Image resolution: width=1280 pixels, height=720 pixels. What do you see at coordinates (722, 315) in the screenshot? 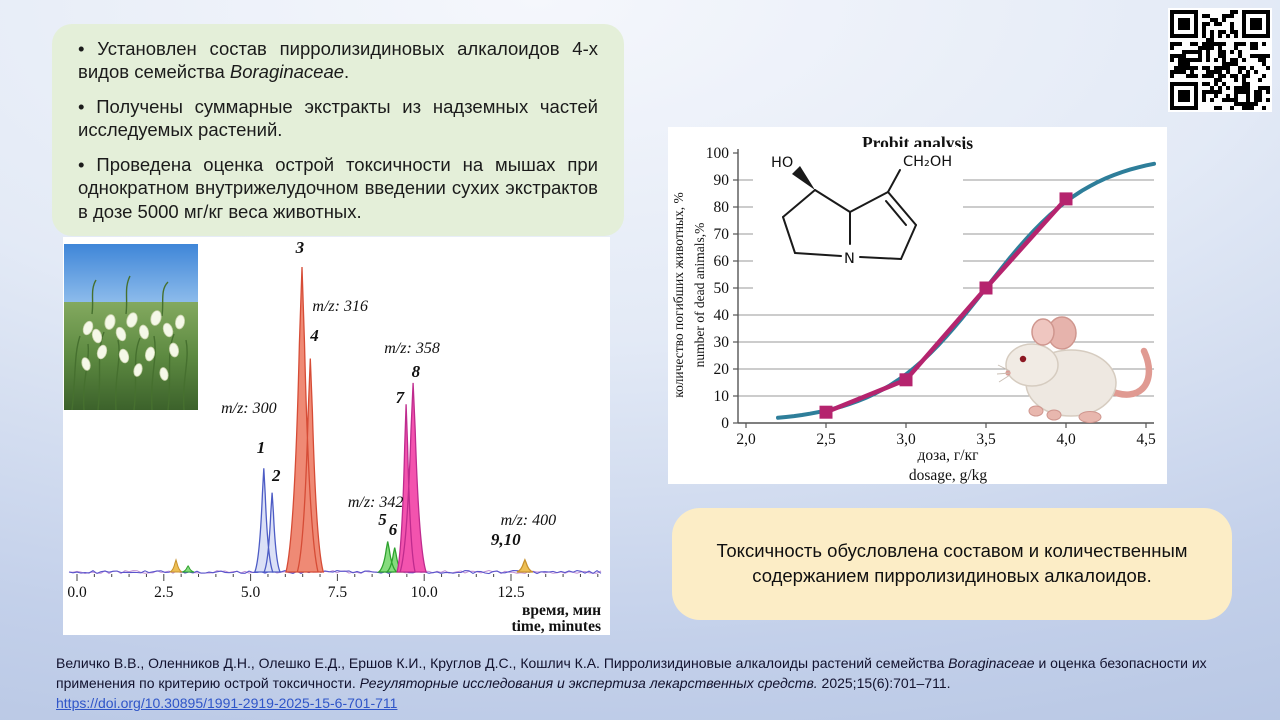
I see `probit-y-tick: 40` at bounding box center [722, 315].